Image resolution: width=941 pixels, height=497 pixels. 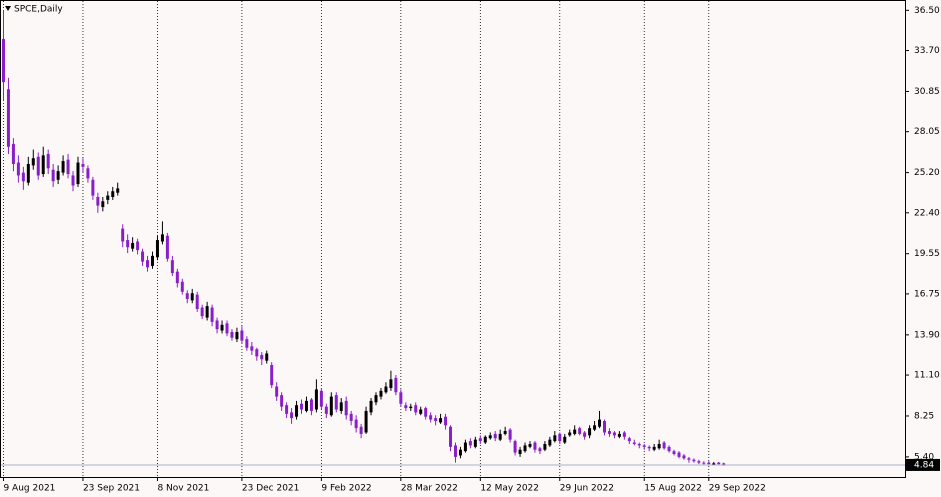 I want to click on y-tick-label: 8.25, so click(x=924, y=416).